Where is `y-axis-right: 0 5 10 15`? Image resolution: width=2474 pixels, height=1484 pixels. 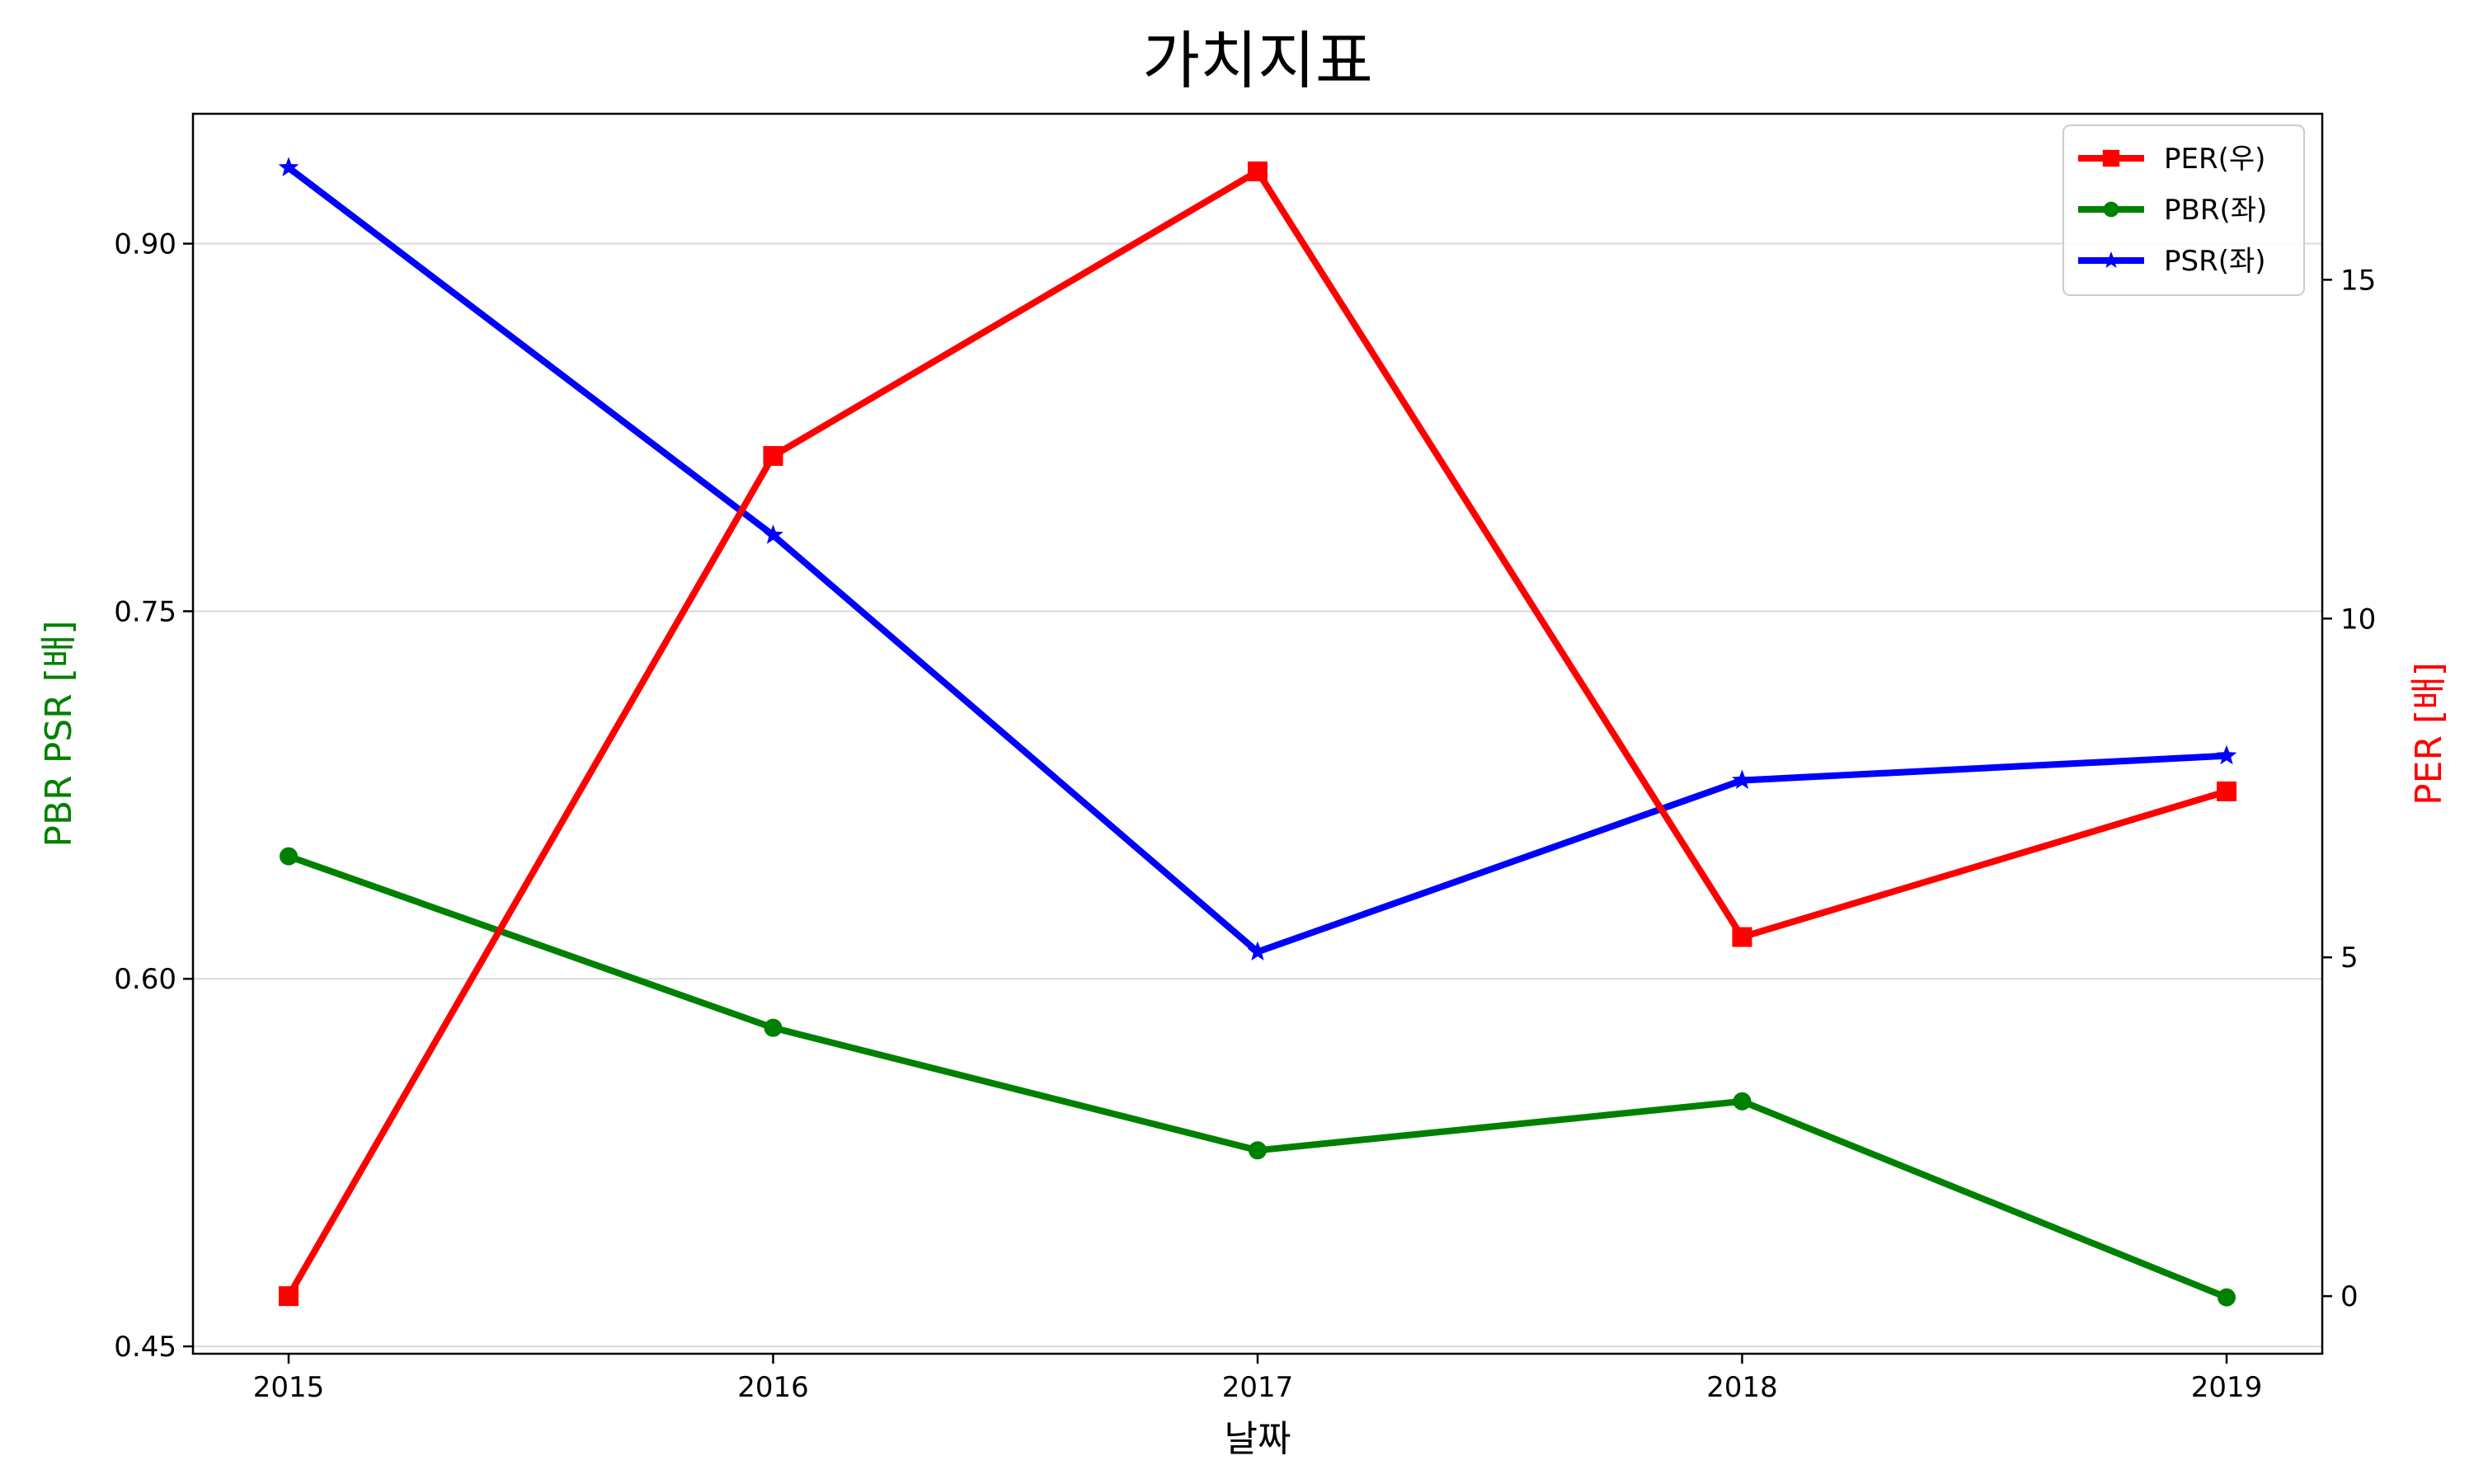 y-axis-right: 0 5 10 15 is located at coordinates (2349, 788).